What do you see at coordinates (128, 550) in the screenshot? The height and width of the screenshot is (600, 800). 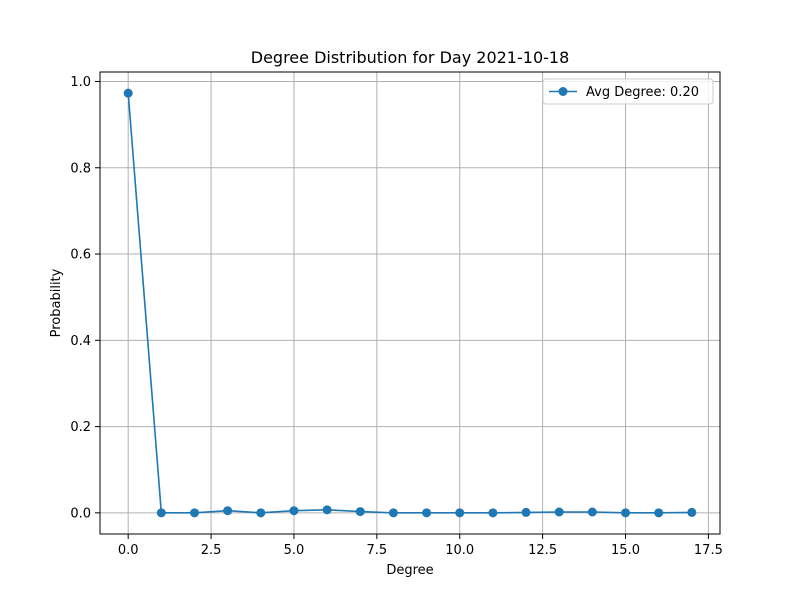 I see `x-tick-label: 0.0` at bounding box center [128, 550].